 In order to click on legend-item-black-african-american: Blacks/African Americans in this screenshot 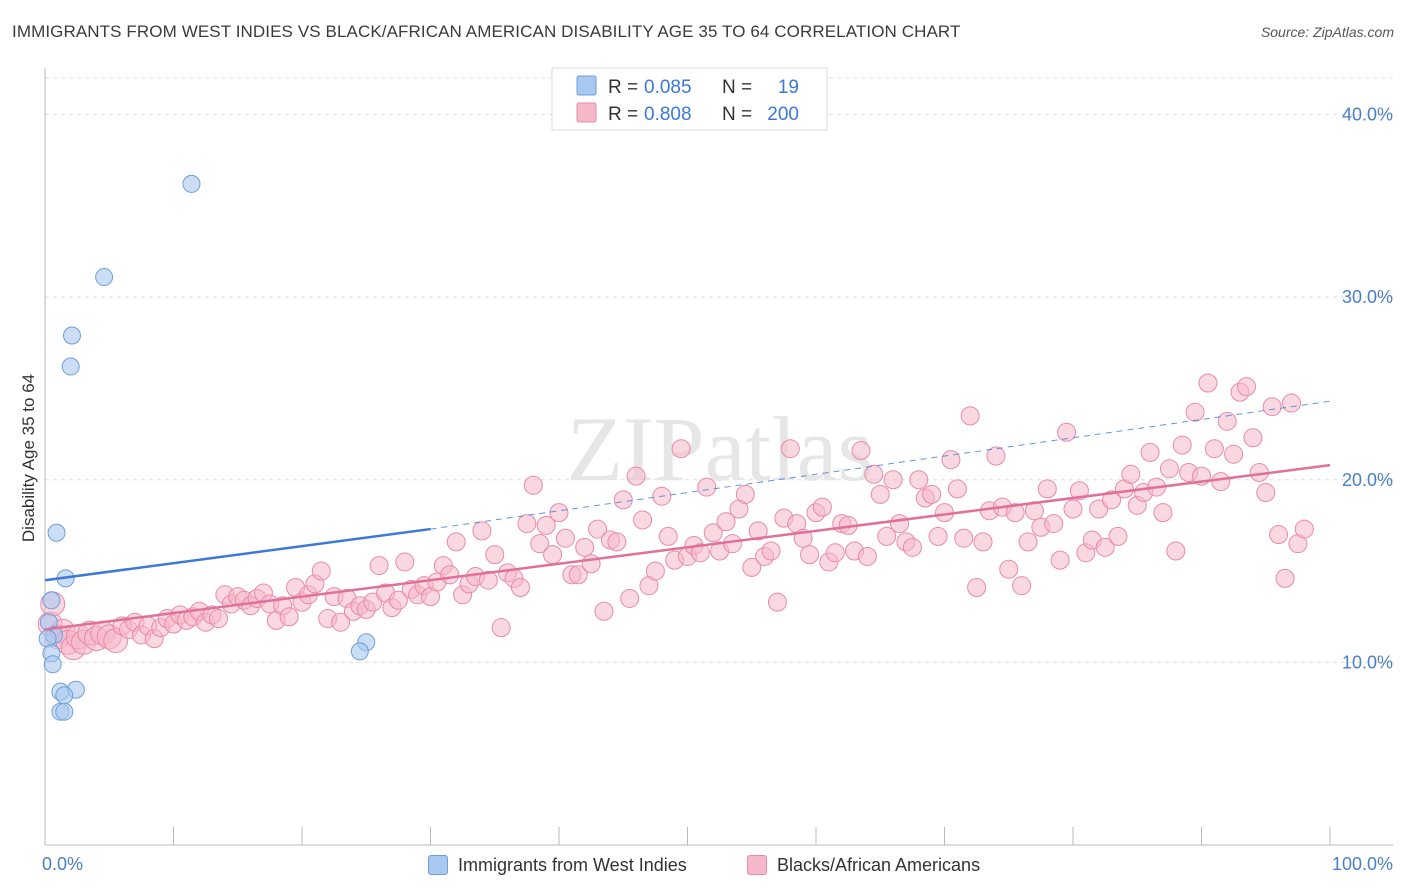, I will do `click(863, 865)`.